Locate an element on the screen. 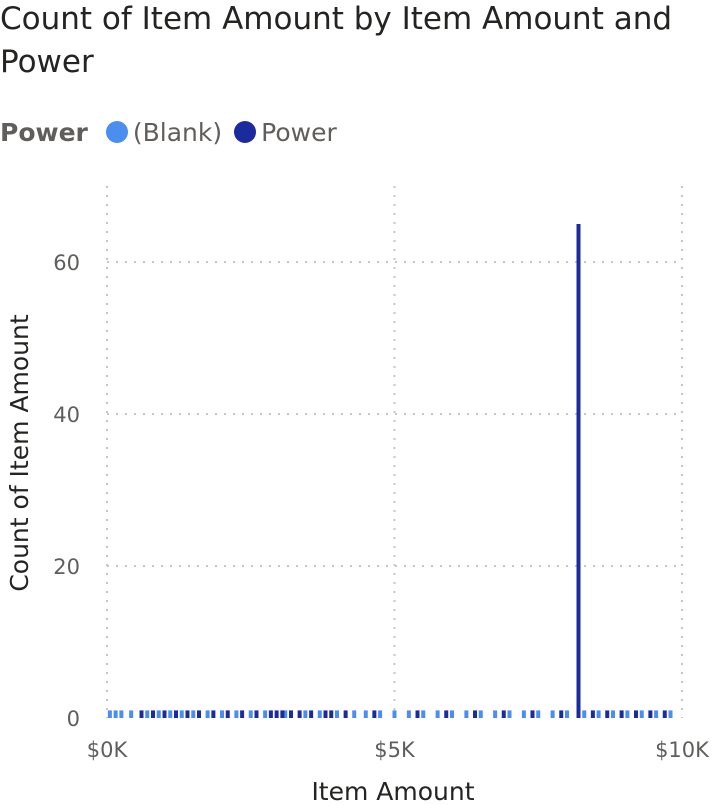 Image resolution: width=714 pixels, height=805 pixels. y-tick-label: 40 is located at coordinates (66, 415).